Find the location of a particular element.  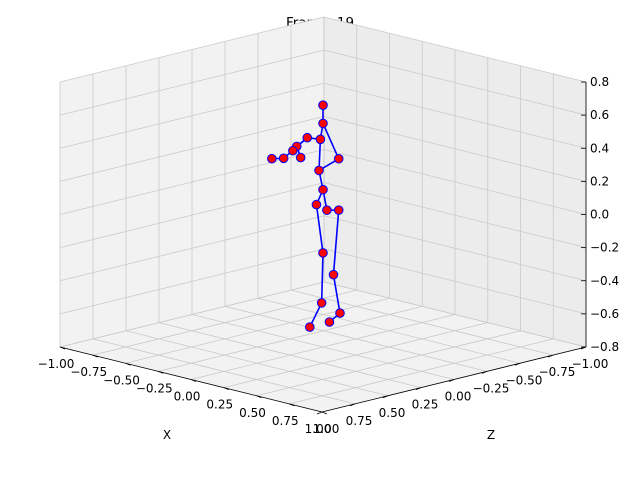

vertical-tick-label: 0.6 is located at coordinates (599, 115).